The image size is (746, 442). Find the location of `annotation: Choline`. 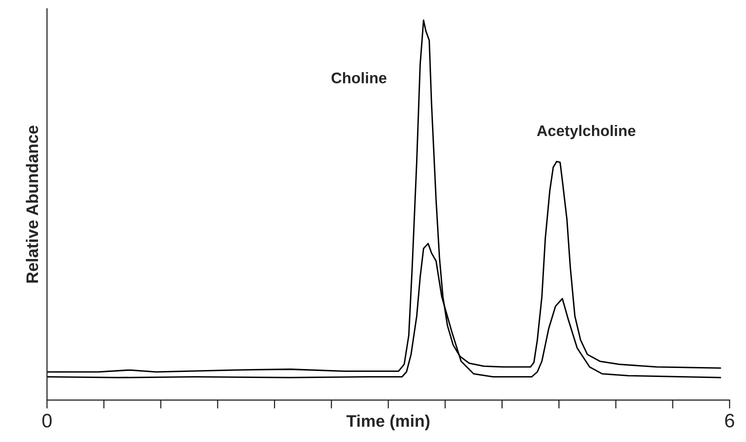

annotation: Choline is located at coordinates (359, 78).